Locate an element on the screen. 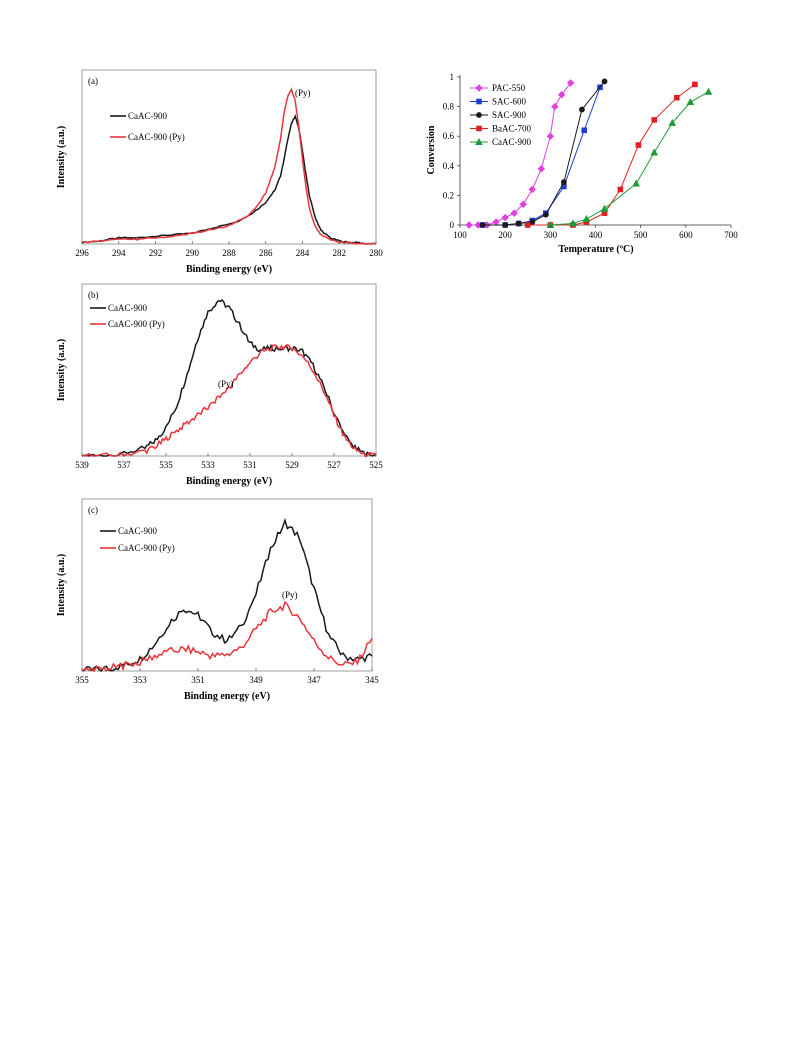  x-axis-label: Temperature (ºC) is located at coordinates (595, 249).